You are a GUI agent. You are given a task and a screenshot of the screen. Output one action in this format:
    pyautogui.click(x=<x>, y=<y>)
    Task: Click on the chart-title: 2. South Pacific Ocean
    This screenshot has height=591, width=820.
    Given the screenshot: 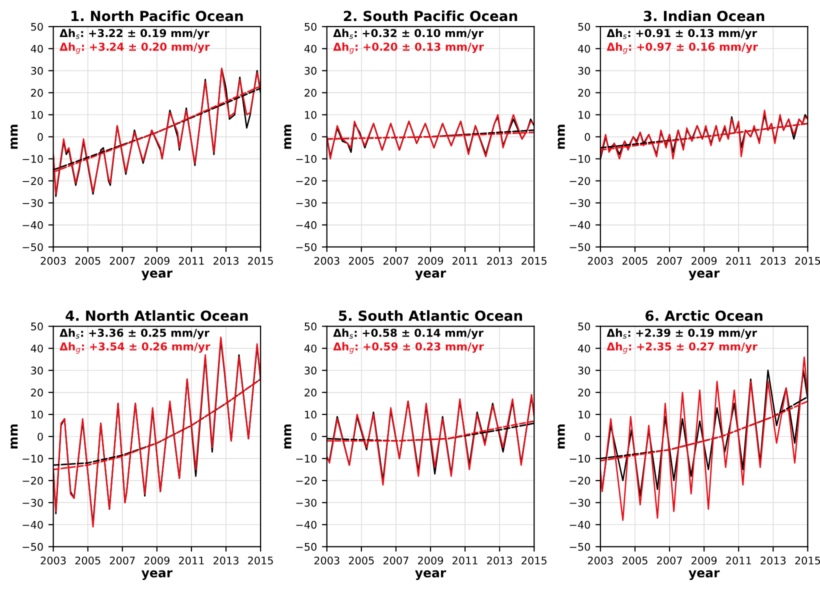 What is the action you would take?
    pyautogui.click(x=431, y=16)
    